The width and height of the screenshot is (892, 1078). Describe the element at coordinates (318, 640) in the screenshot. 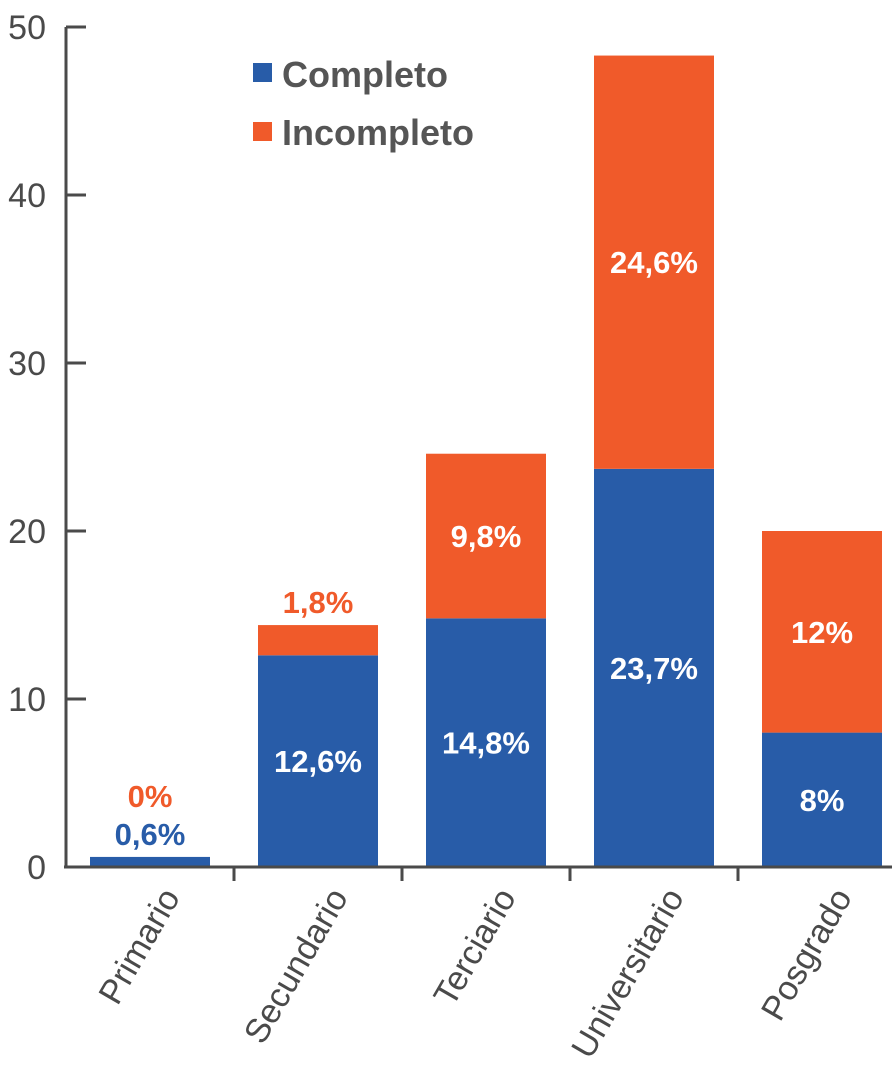

I see `bar-incompleto-secundario` at that location.